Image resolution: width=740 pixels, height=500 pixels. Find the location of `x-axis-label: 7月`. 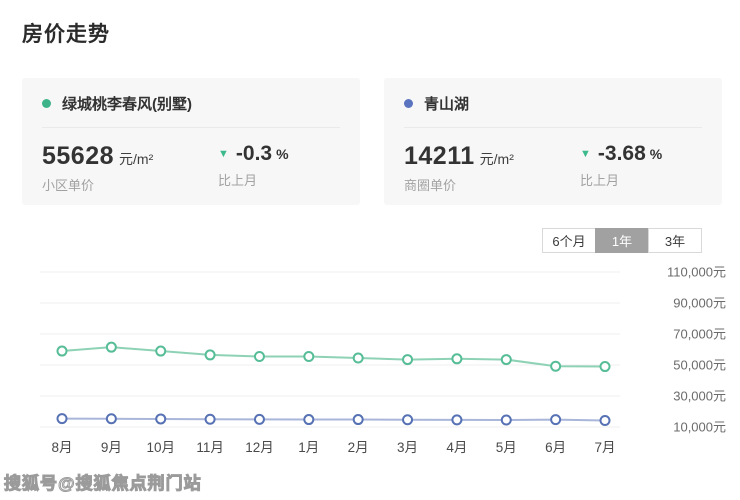

x-axis-label: 7月 is located at coordinates (604, 447).